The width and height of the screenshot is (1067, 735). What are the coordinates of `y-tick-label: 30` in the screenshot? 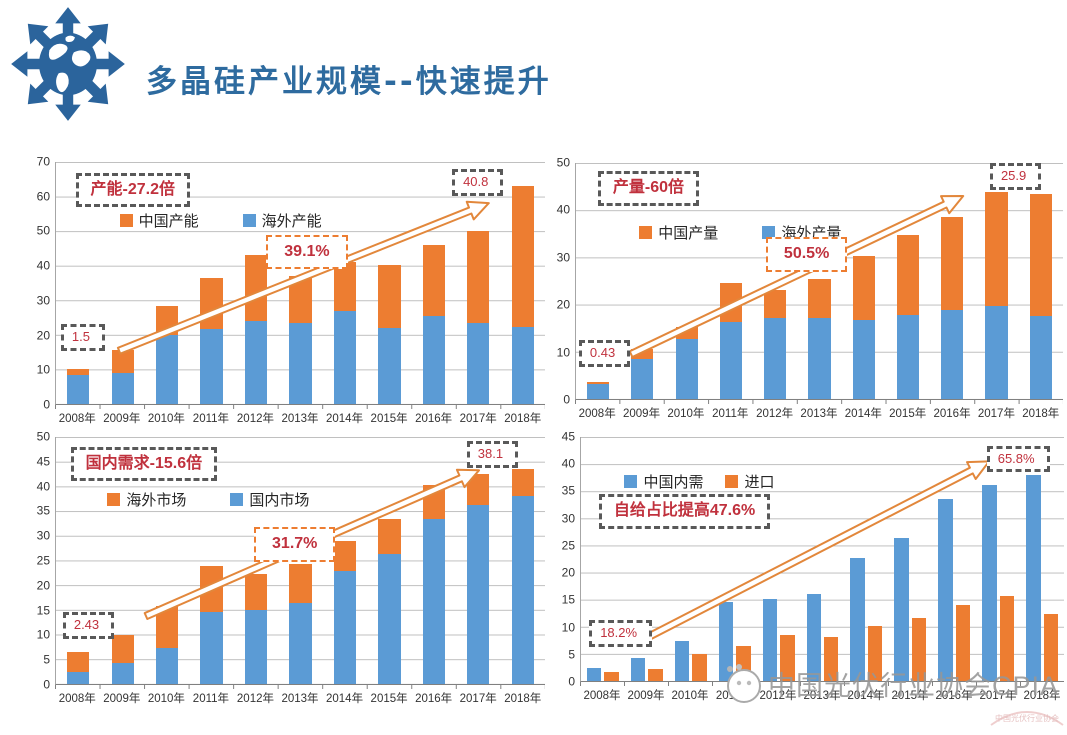 It's located at (43, 535).